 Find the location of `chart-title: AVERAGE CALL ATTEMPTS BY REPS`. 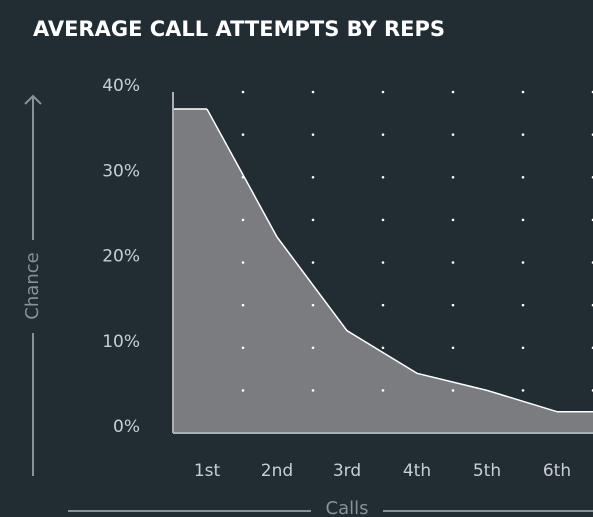

chart-title: AVERAGE CALL ATTEMPTS BY REPS is located at coordinates (239, 29).